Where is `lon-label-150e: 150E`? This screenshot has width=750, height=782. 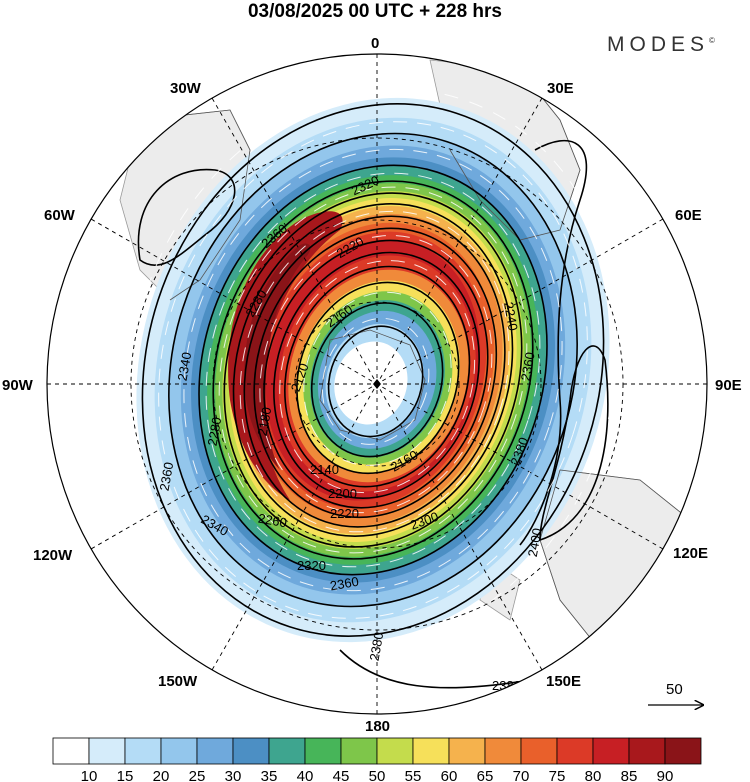
lon-label-150e: 150E is located at coordinates (563, 681).